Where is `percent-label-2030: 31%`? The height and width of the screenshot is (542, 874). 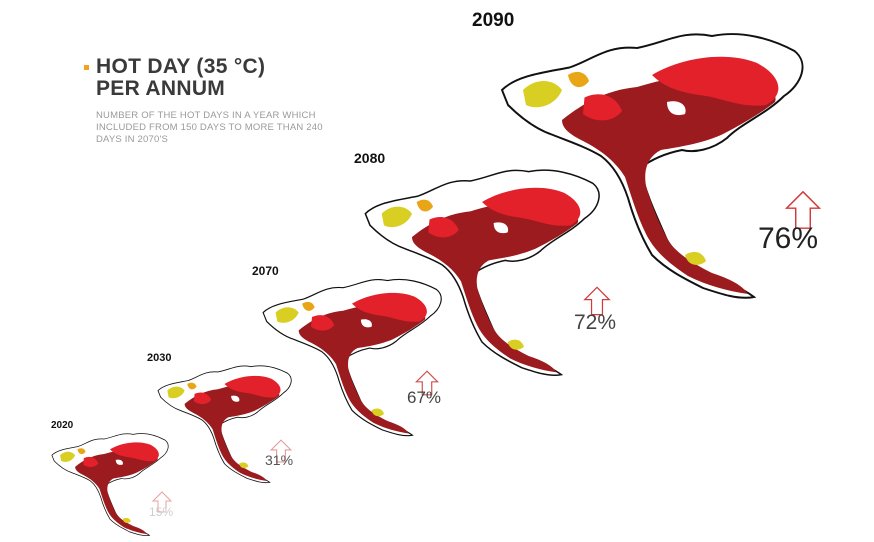
percent-label-2030: 31% is located at coordinates (279, 460).